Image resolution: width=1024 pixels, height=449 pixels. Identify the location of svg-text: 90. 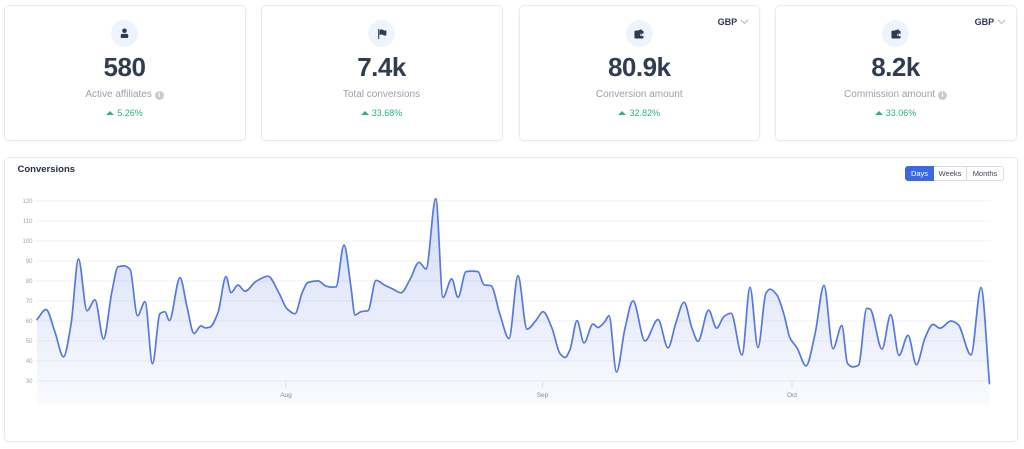
(29, 262).